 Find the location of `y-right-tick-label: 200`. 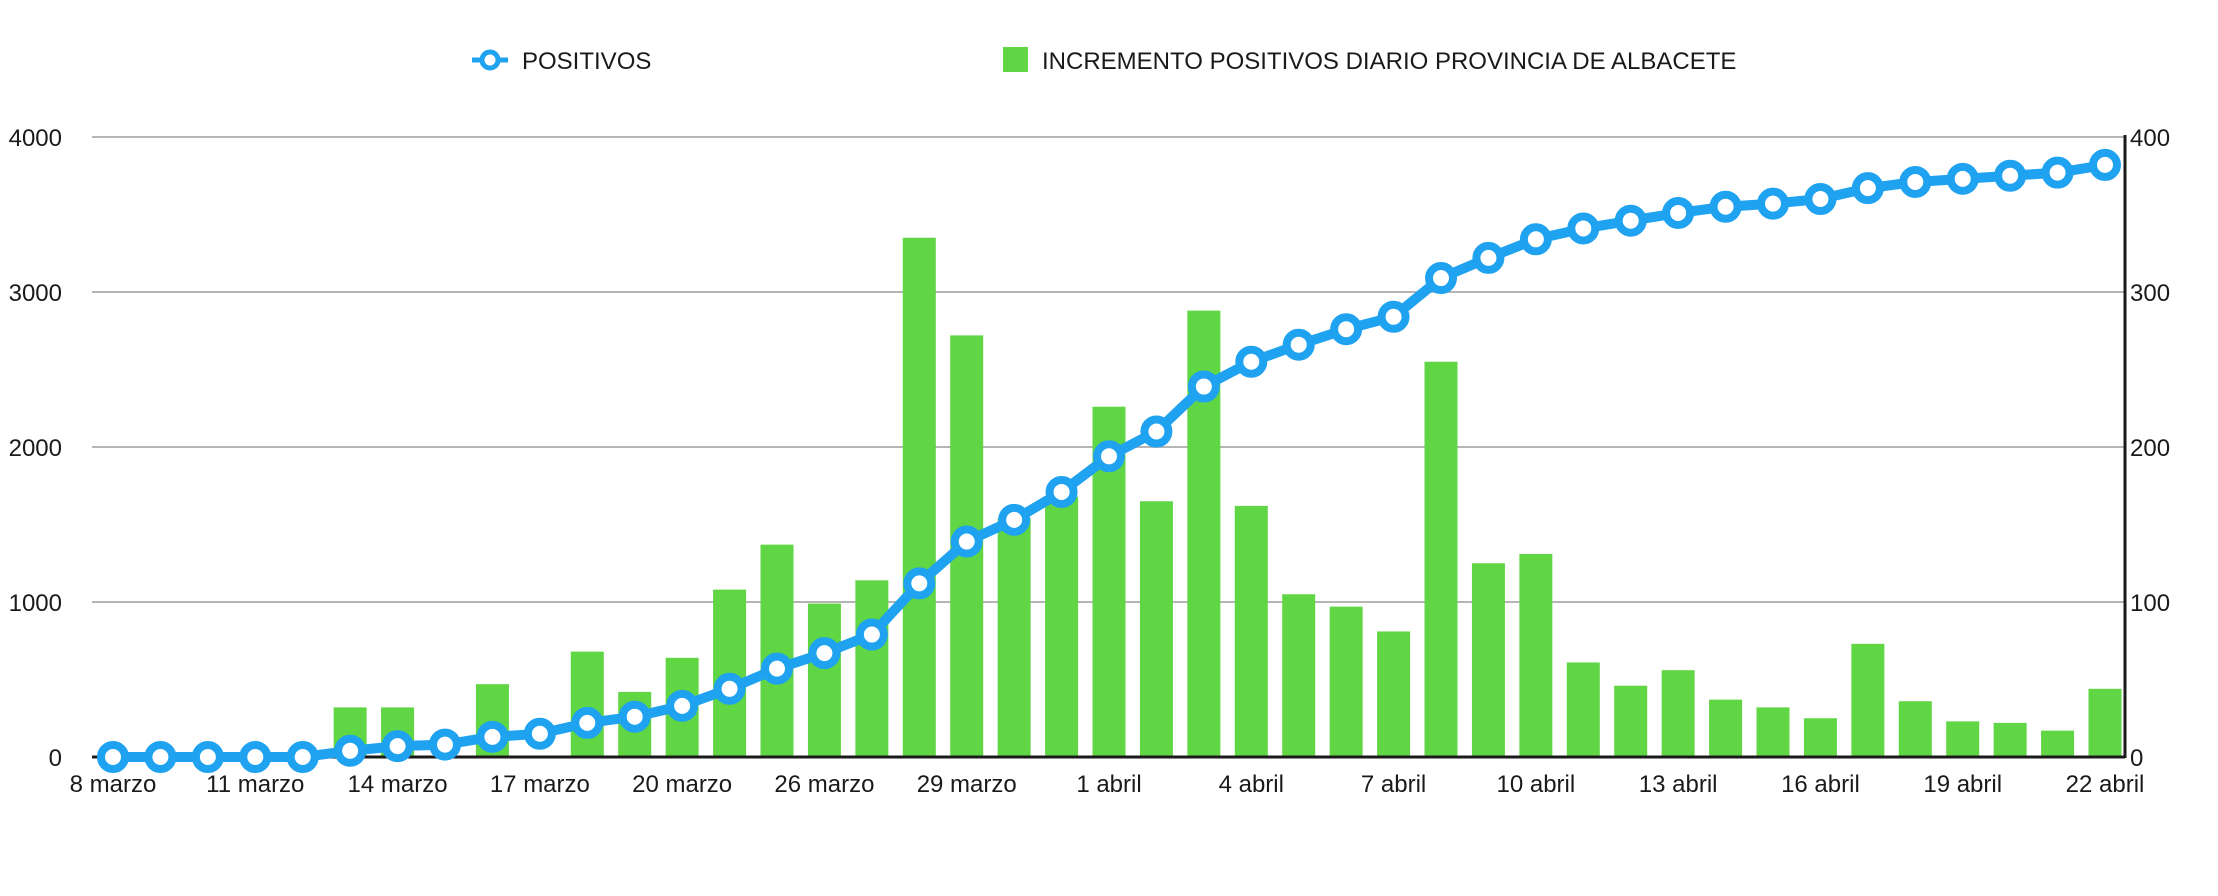

y-right-tick-label: 200 is located at coordinates (2150, 448).